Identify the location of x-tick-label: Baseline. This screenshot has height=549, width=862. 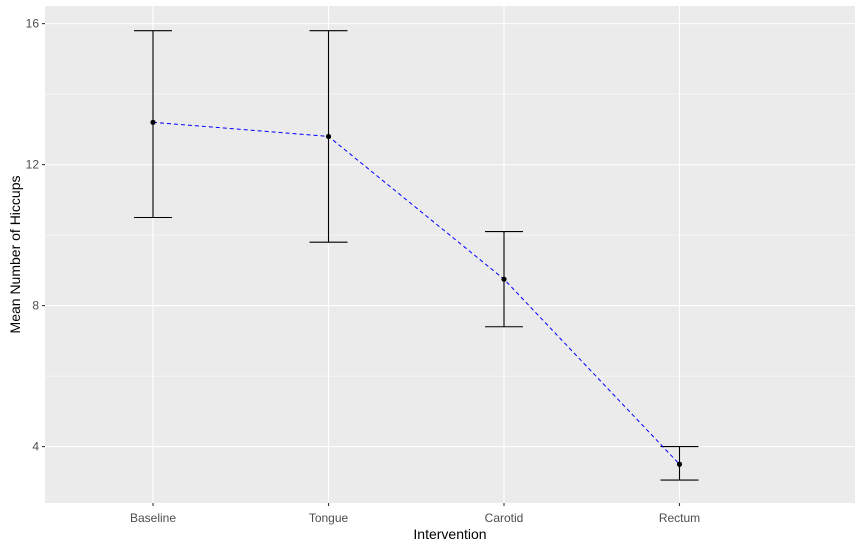
(153, 518).